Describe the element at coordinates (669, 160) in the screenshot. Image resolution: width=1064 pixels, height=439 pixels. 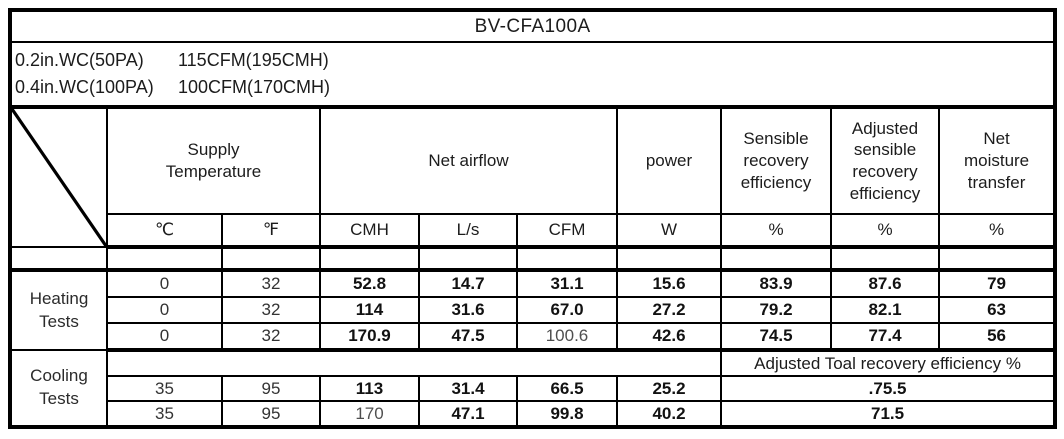
I see `header-power: power` at that location.